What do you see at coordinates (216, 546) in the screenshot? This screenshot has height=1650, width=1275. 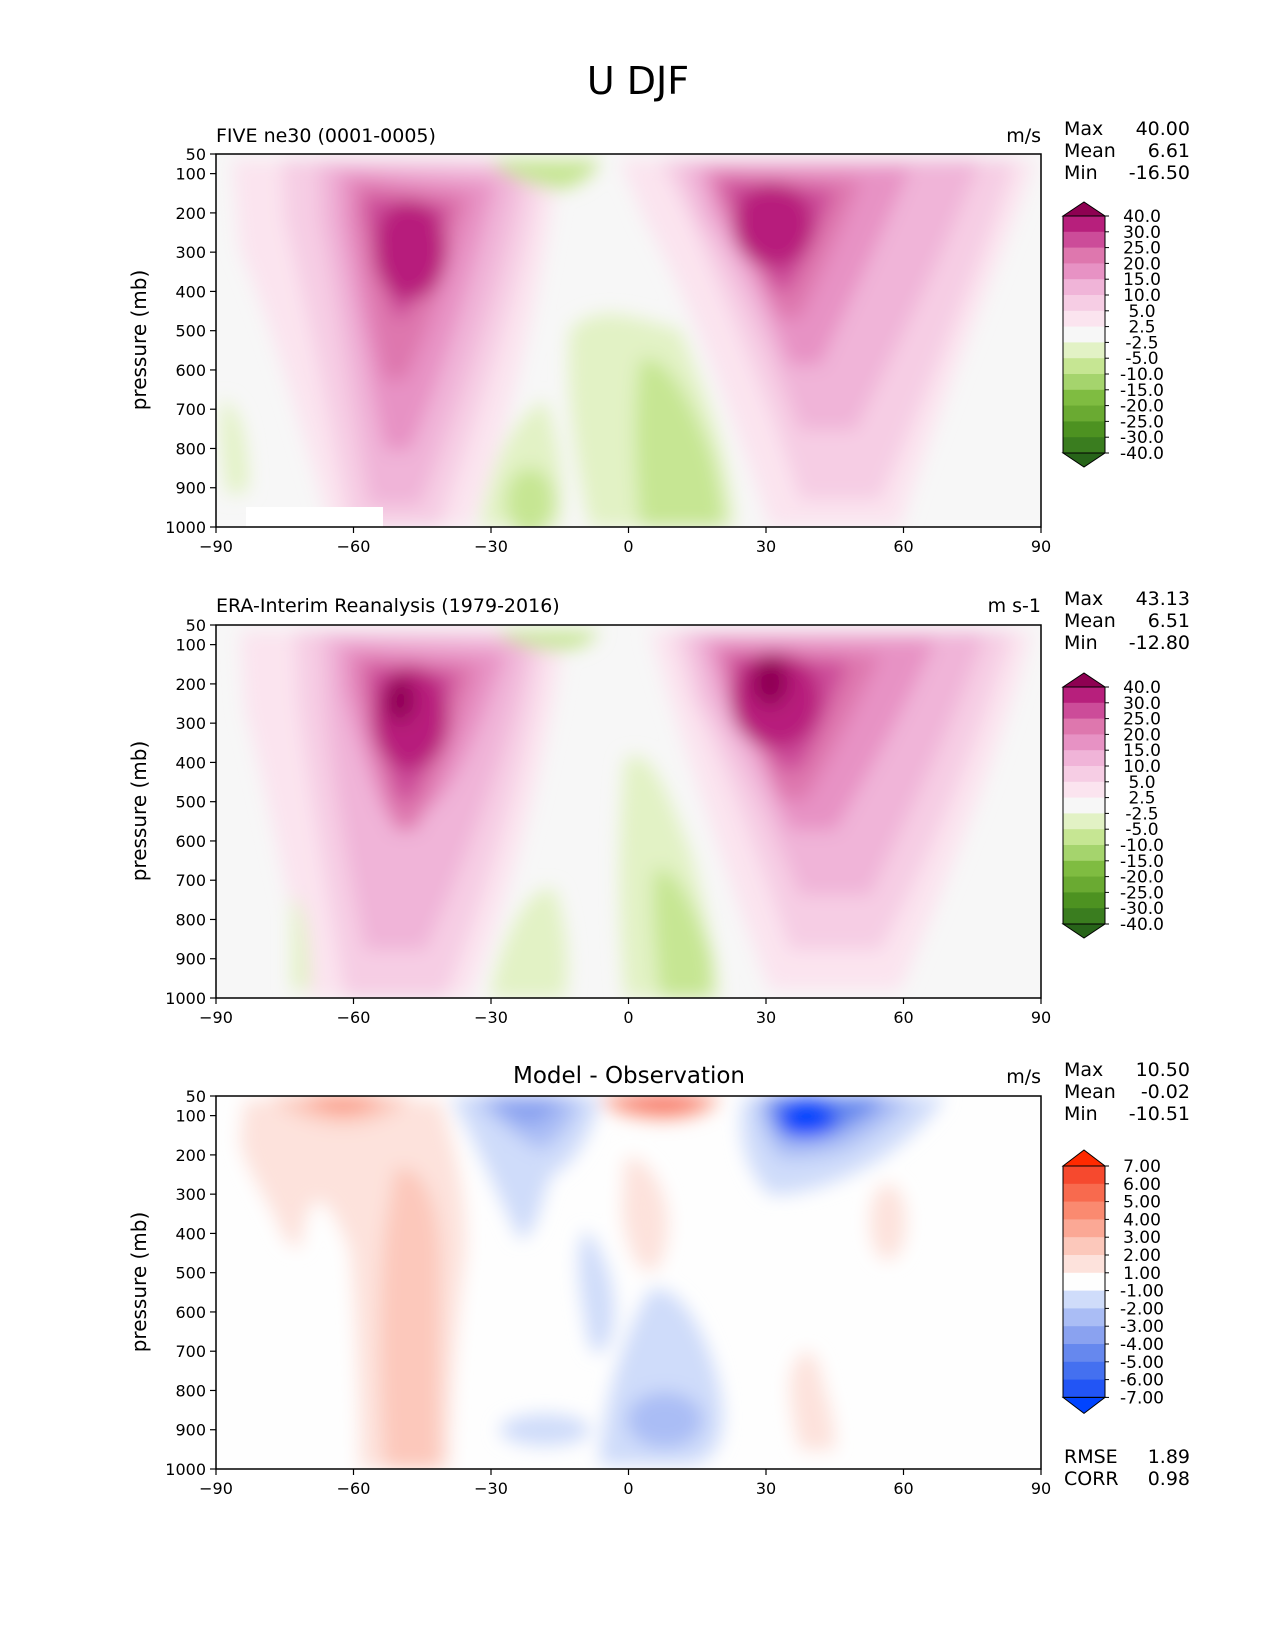 I see `x-tick-label: −90` at bounding box center [216, 546].